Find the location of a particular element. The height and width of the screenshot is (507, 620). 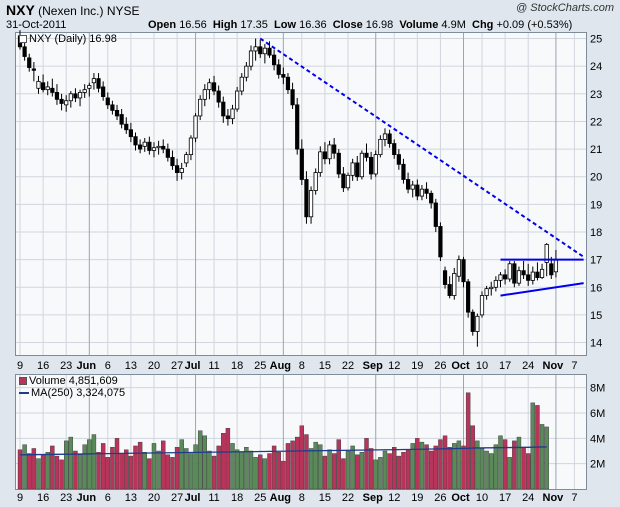

high-label: High is located at coordinates (225, 25).